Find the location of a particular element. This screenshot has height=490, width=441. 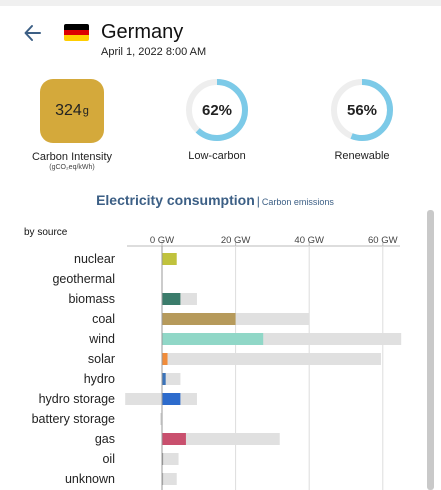

low-carbon-ring: 62% is located at coordinates (217, 110).